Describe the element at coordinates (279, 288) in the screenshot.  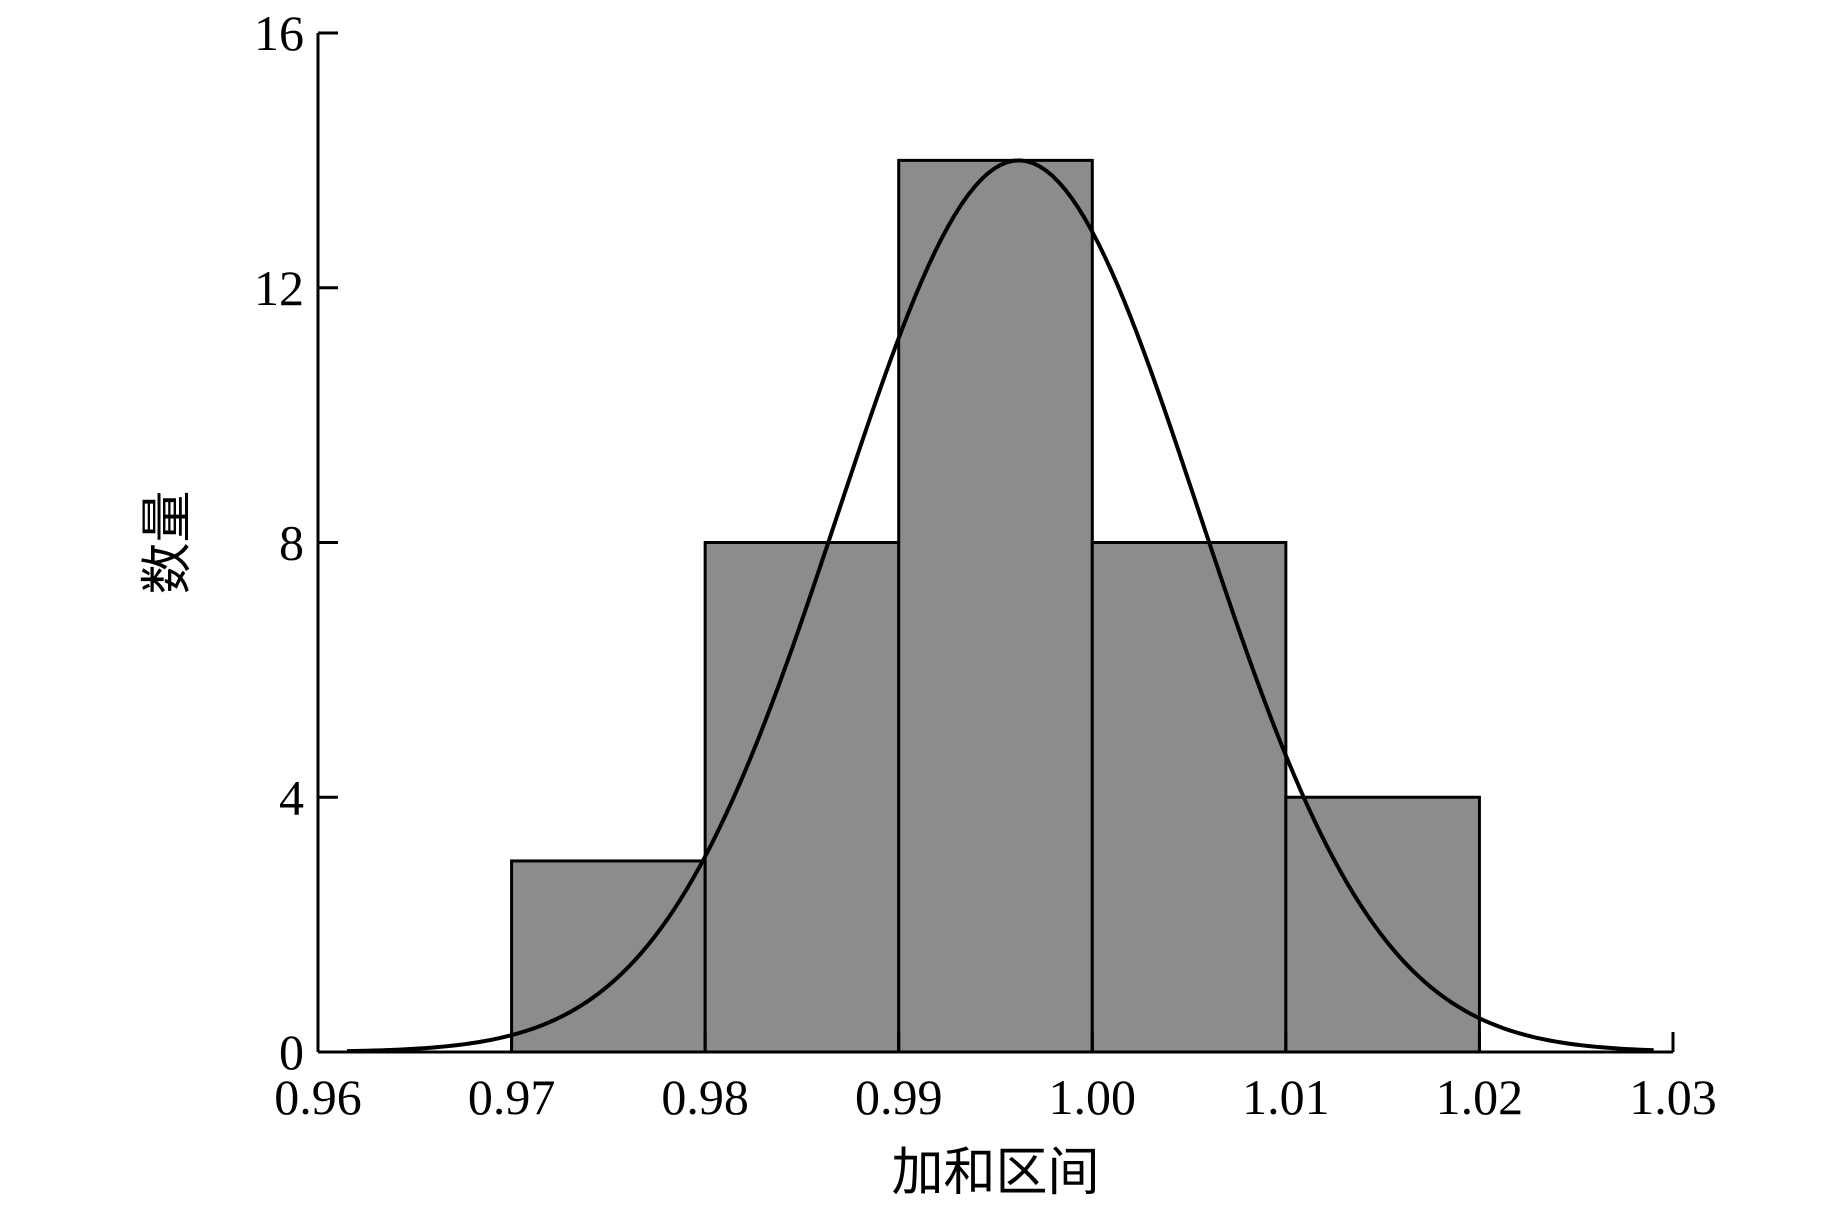
I see `y-tick-label: 12` at that location.